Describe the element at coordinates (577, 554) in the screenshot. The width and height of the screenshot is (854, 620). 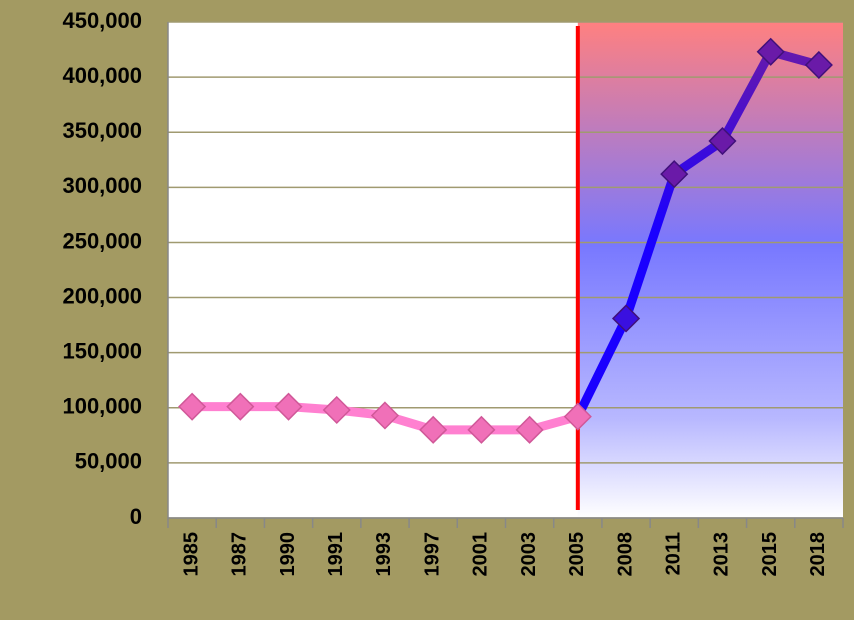
I see `x-tick-label: 2005` at that location.